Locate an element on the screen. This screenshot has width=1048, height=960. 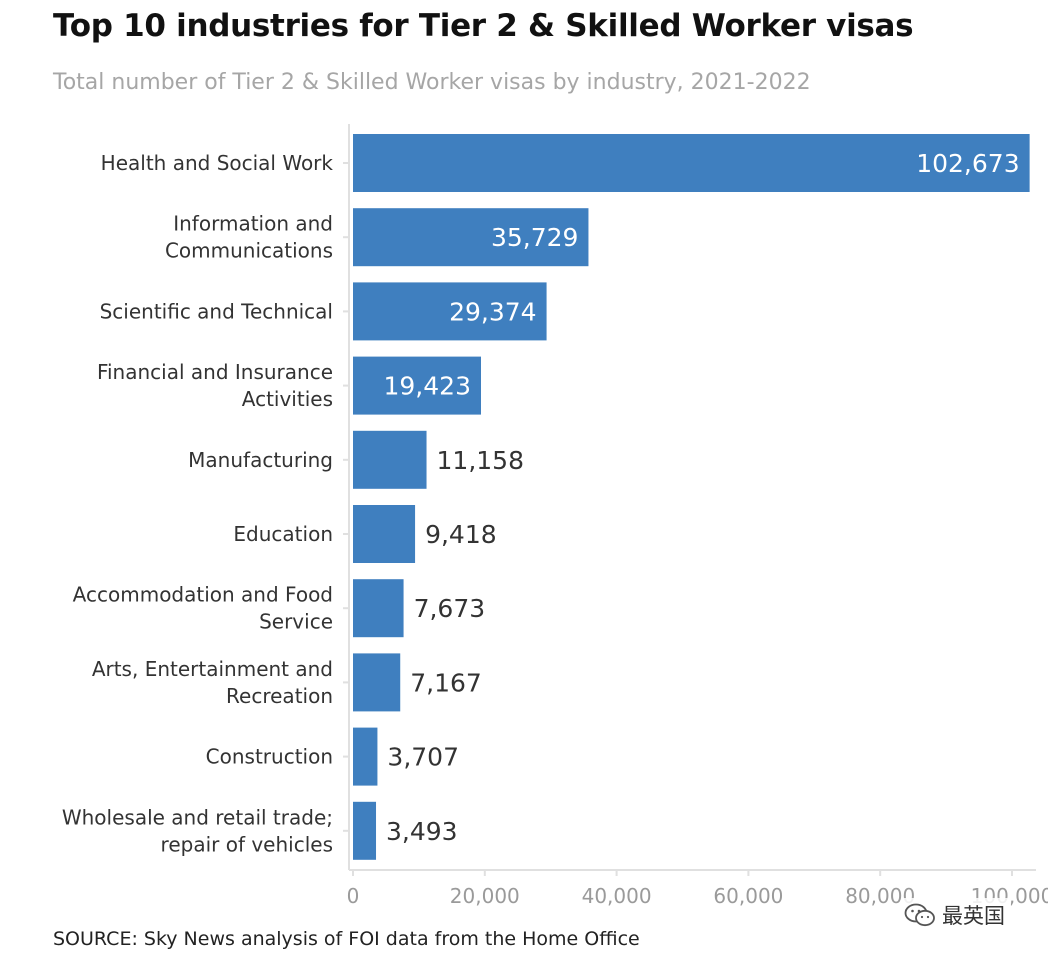
x-tick-label: 0 is located at coordinates (353, 896).